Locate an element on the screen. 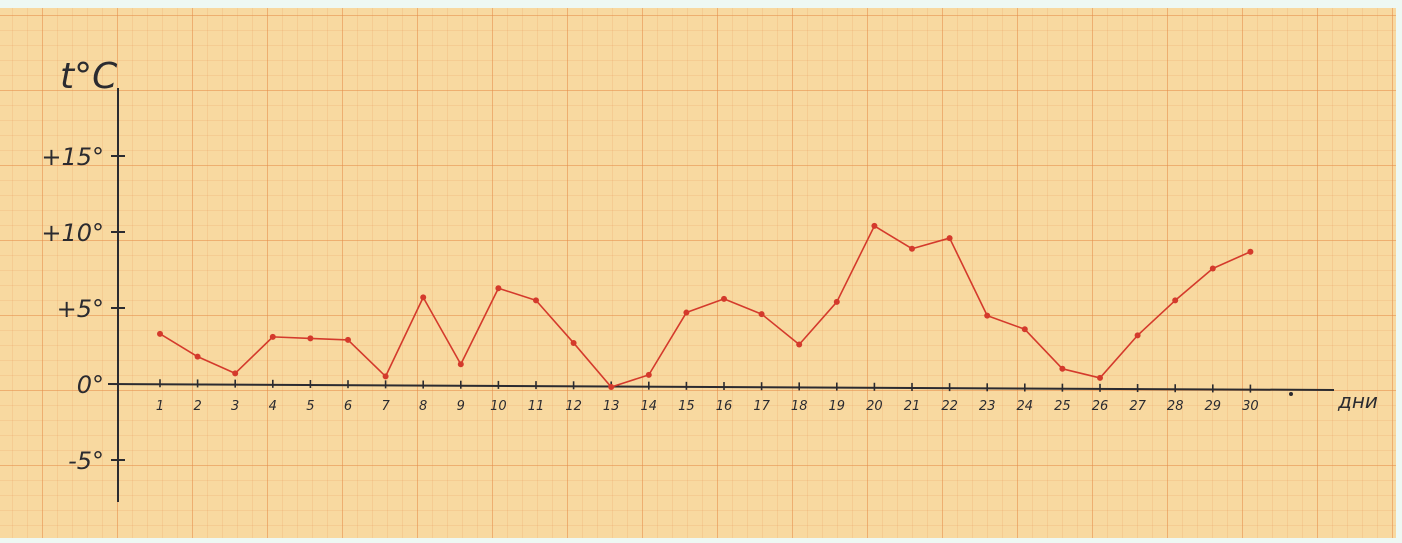  x-tick-label: 24 is located at coordinates (1025, 406).